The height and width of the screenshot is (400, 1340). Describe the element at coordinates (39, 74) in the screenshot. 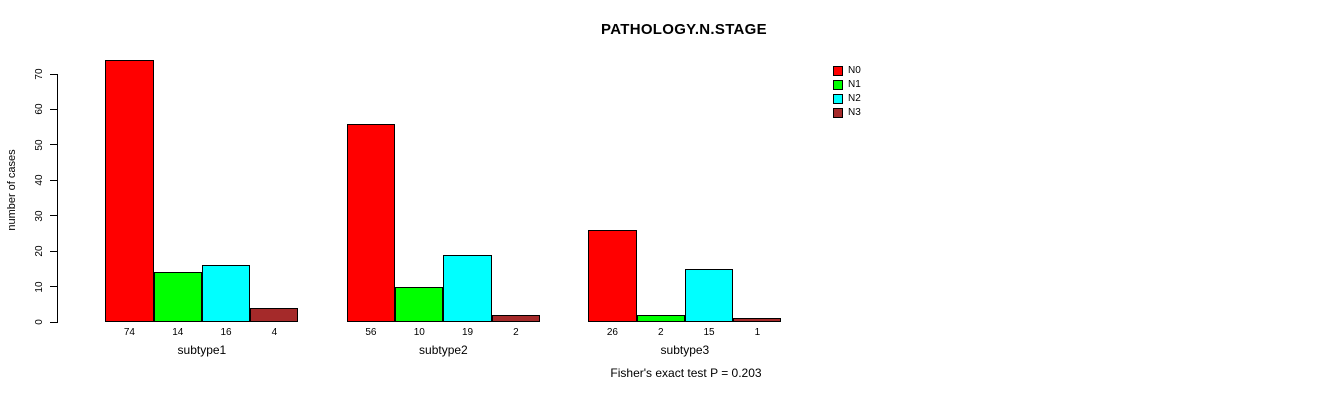

I see `y-tick-label: 70` at that location.